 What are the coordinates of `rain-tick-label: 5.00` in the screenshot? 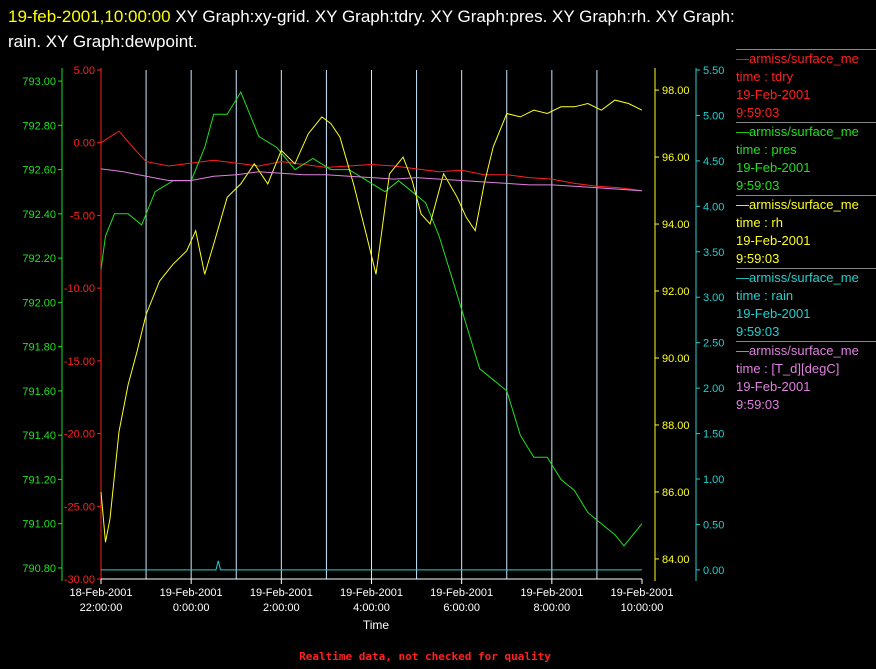 It's located at (713, 116).